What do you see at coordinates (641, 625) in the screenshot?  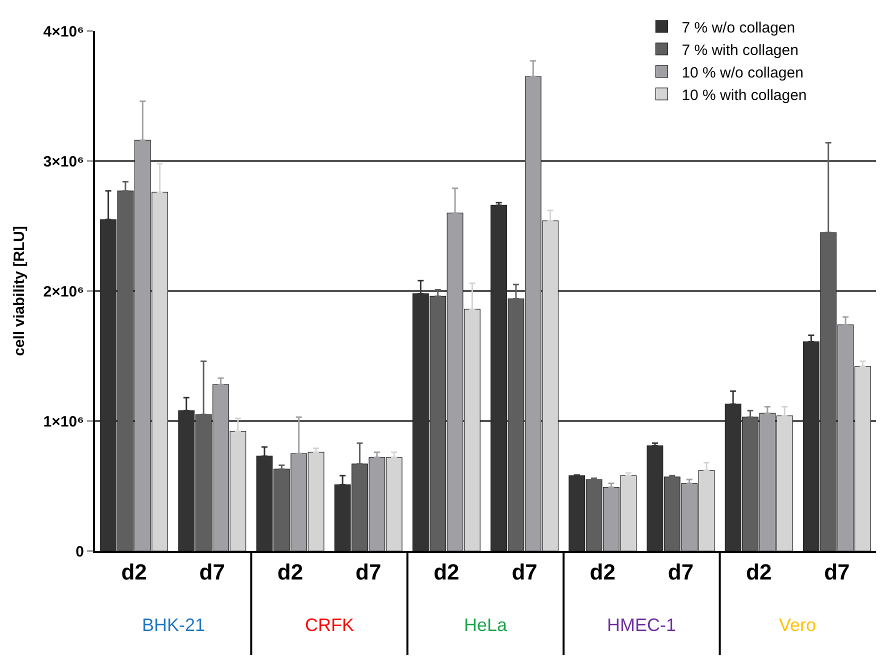 I see `text: HMEC-1` at bounding box center [641, 625].